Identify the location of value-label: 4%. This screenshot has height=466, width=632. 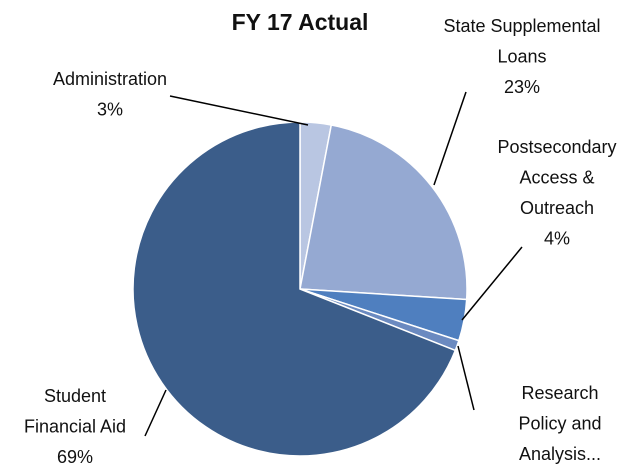
(557, 238).